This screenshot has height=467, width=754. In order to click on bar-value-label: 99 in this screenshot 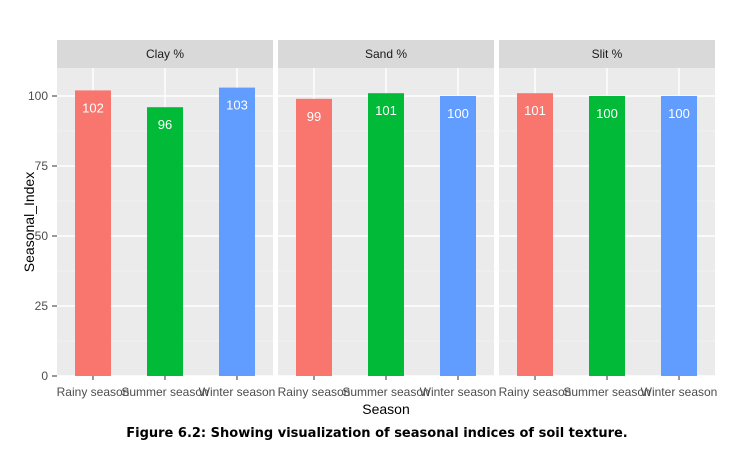, I will do `click(314, 116)`.